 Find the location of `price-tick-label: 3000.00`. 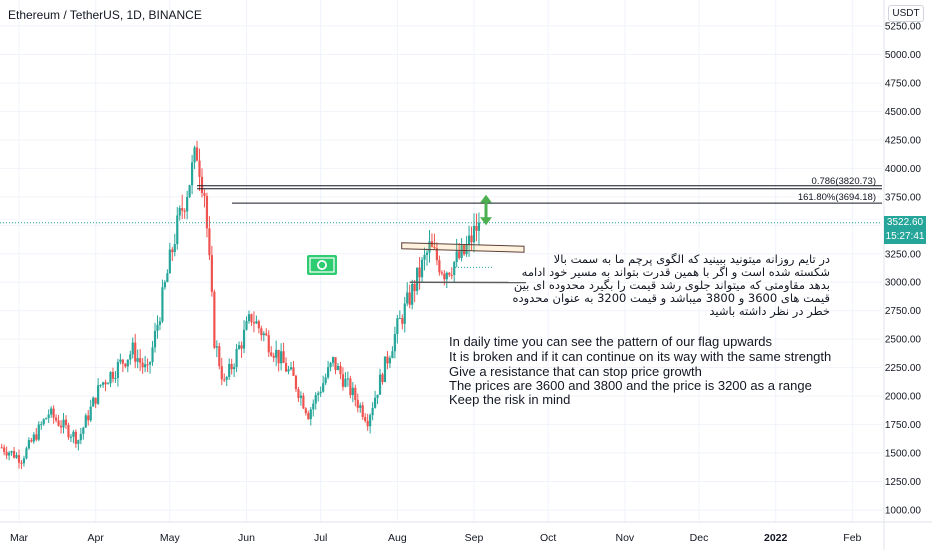

price-tick-label: 3000.00 is located at coordinates (903, 283).